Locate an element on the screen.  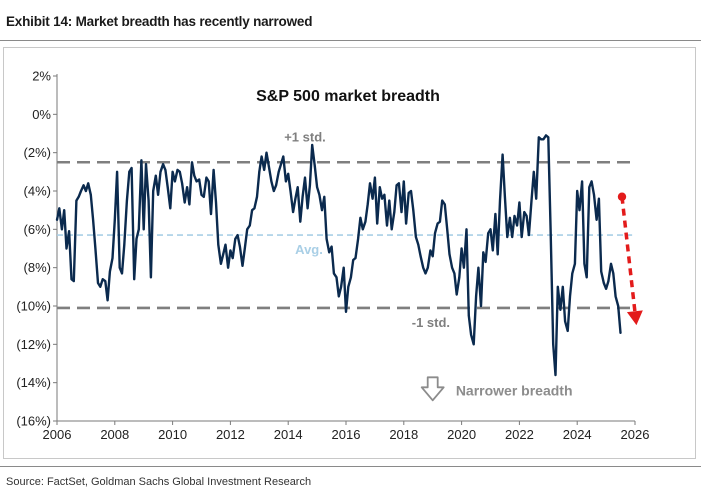
ref-line-label: +1 std. is located at coordinates (305, 136).